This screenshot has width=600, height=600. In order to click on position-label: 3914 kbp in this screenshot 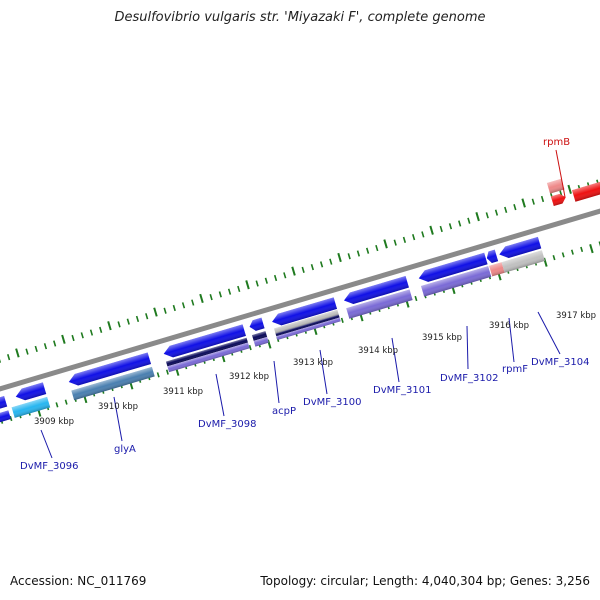, I will do `click(378, 351)`.